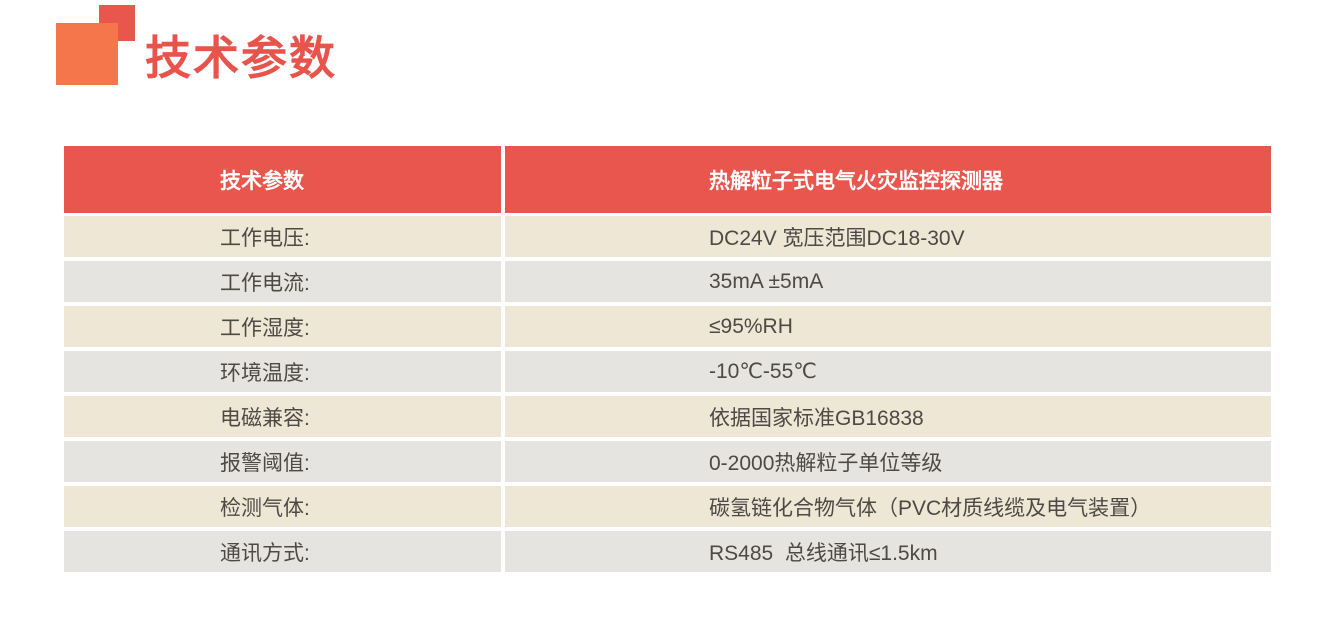  I want to click on row-label: 环境温度:, so click(282, 371).